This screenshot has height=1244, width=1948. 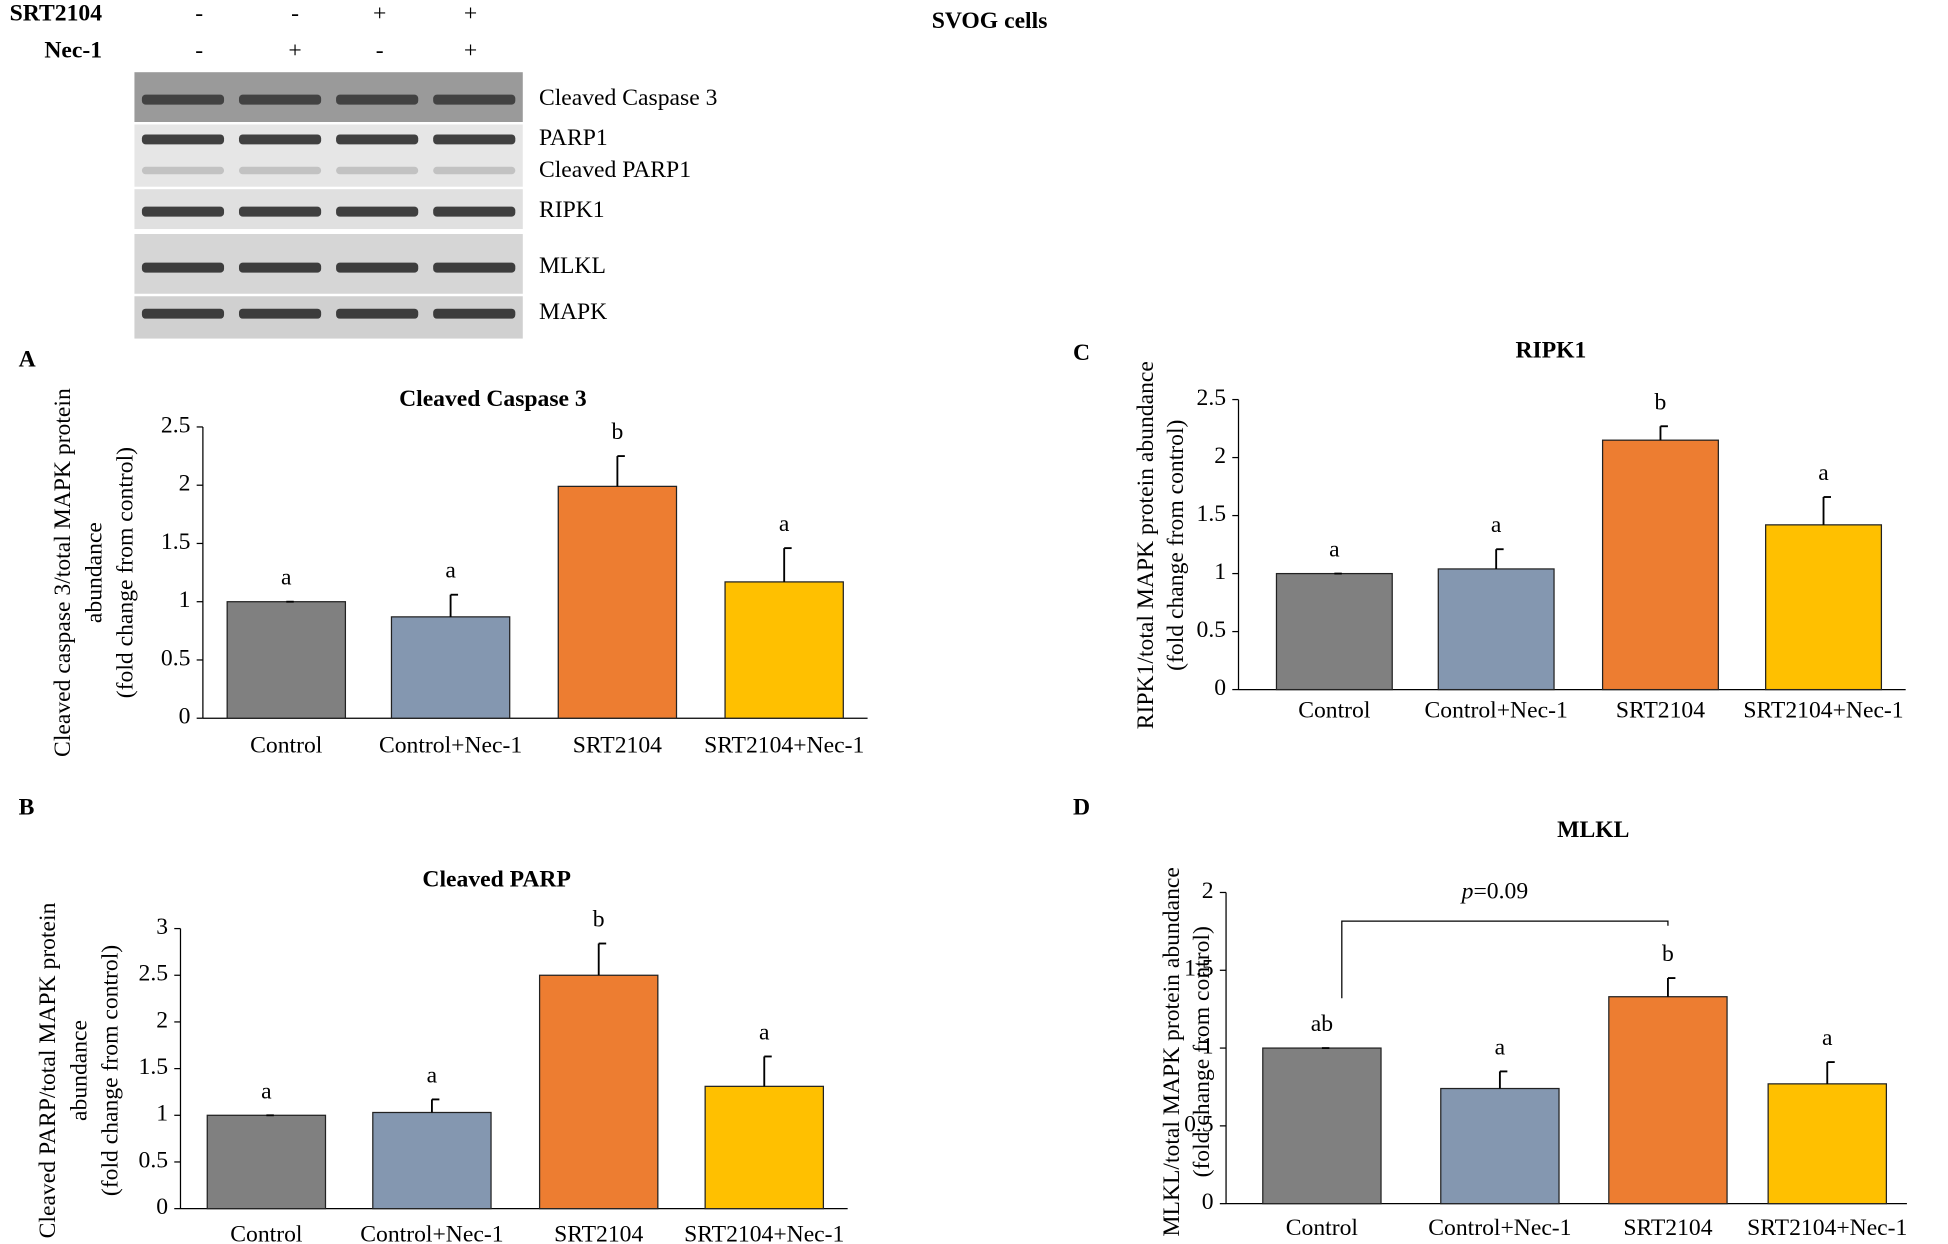 I want to click on band-label: RIPK1, so click(x=572, y=210).